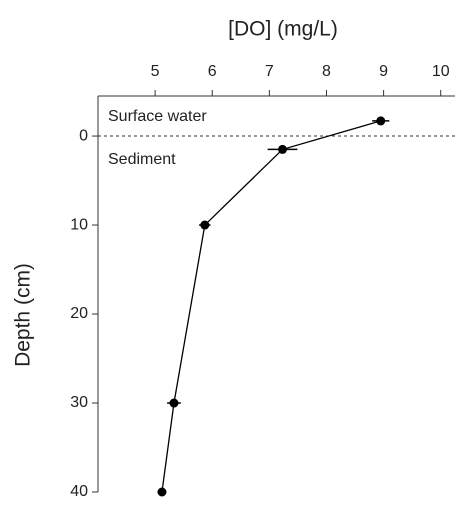 This screenshot has height=505, width=469. I want to click on x-tick-label: 9, so click(383, 71).